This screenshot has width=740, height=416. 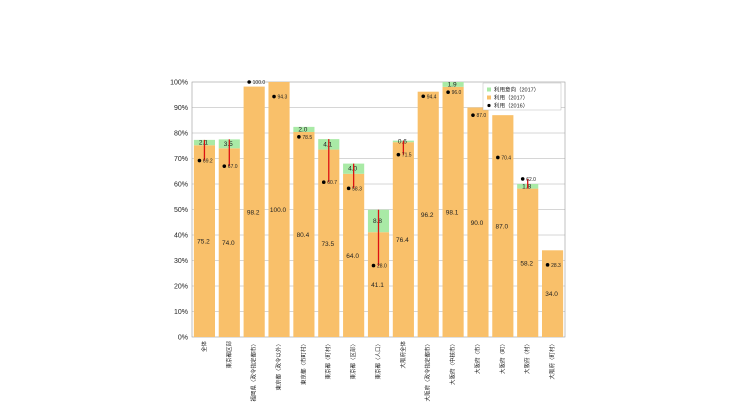 I want to click on category-label: 大阪府〈政令指定都市〉, so click(x=428, y=371).